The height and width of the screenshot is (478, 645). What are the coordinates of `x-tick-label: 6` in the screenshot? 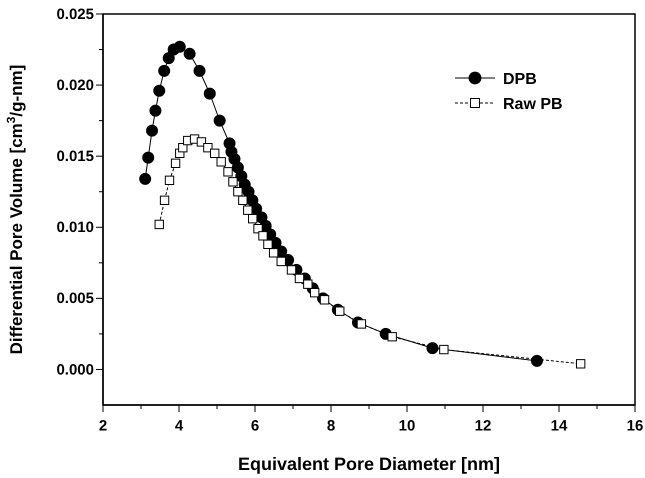 It's located at (255, 426).